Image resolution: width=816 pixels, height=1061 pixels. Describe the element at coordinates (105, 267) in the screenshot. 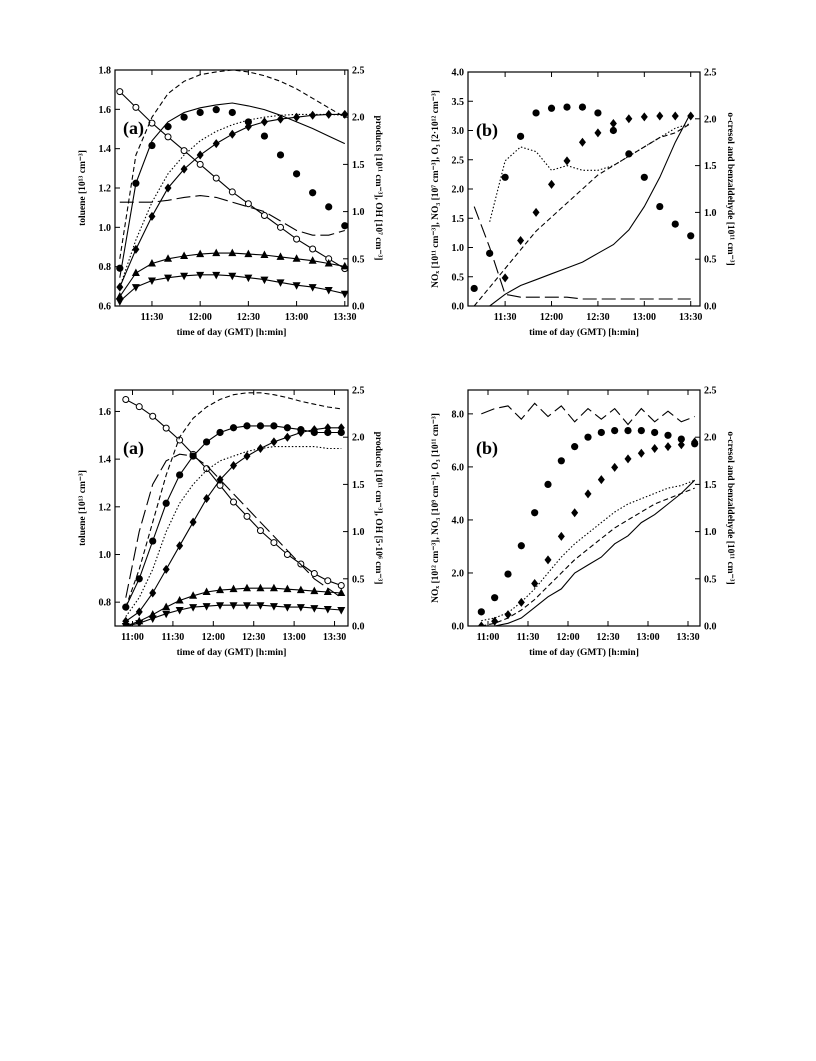

I see `y-tick-label: 0.8` at that location.